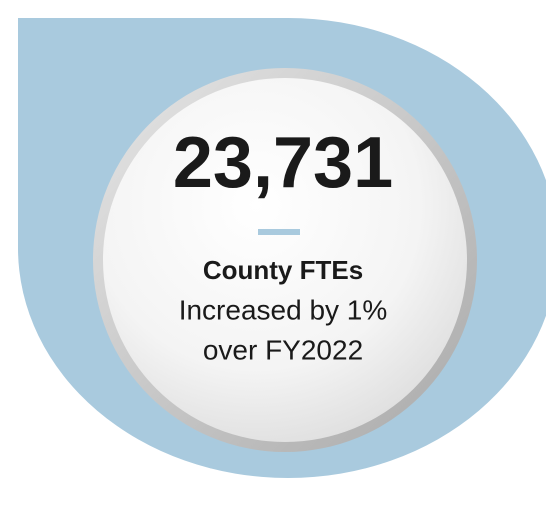 The width and height of the screenshot is (546, 505). What do you see at coordinates (283, 270) in the screenshot?
I see `label: County FTEs` at bounding box center [283, 270].